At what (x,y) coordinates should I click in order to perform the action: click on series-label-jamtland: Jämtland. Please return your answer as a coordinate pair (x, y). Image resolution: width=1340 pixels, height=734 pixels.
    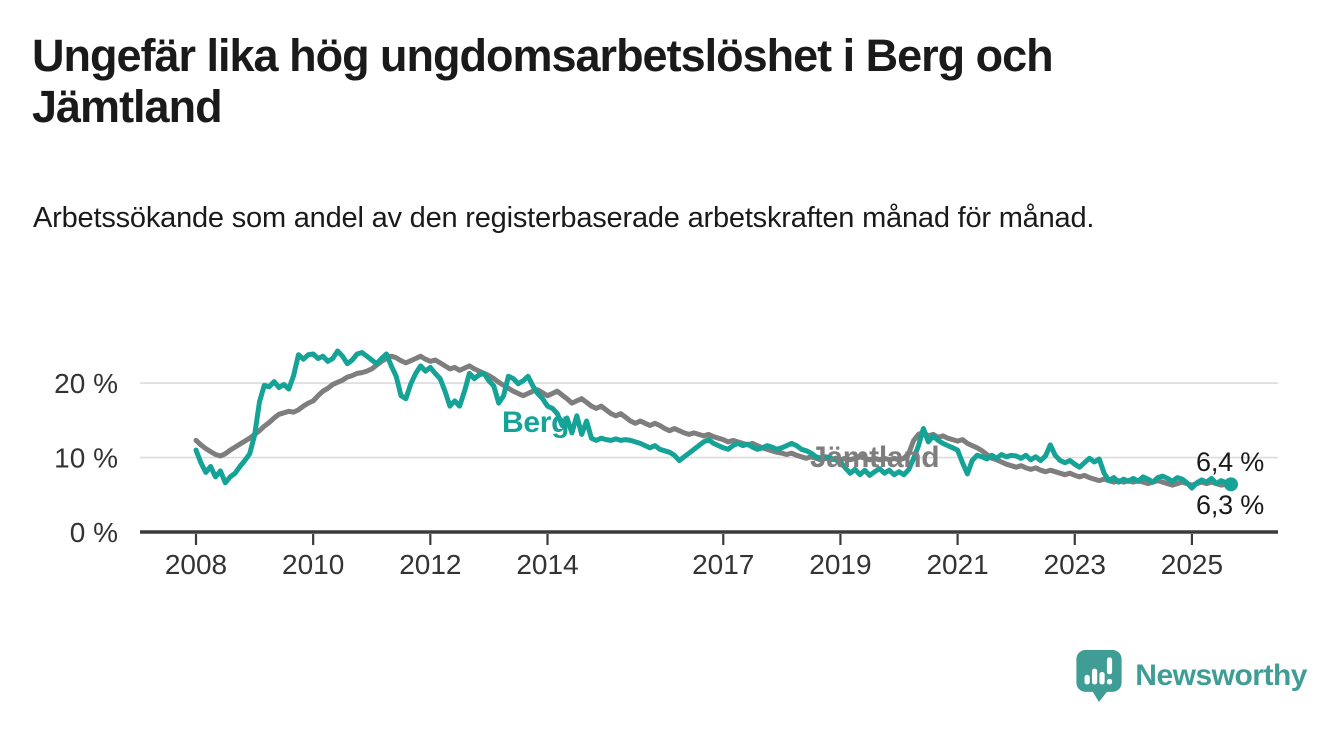
    Looking at the image, I should click on (875, 457).